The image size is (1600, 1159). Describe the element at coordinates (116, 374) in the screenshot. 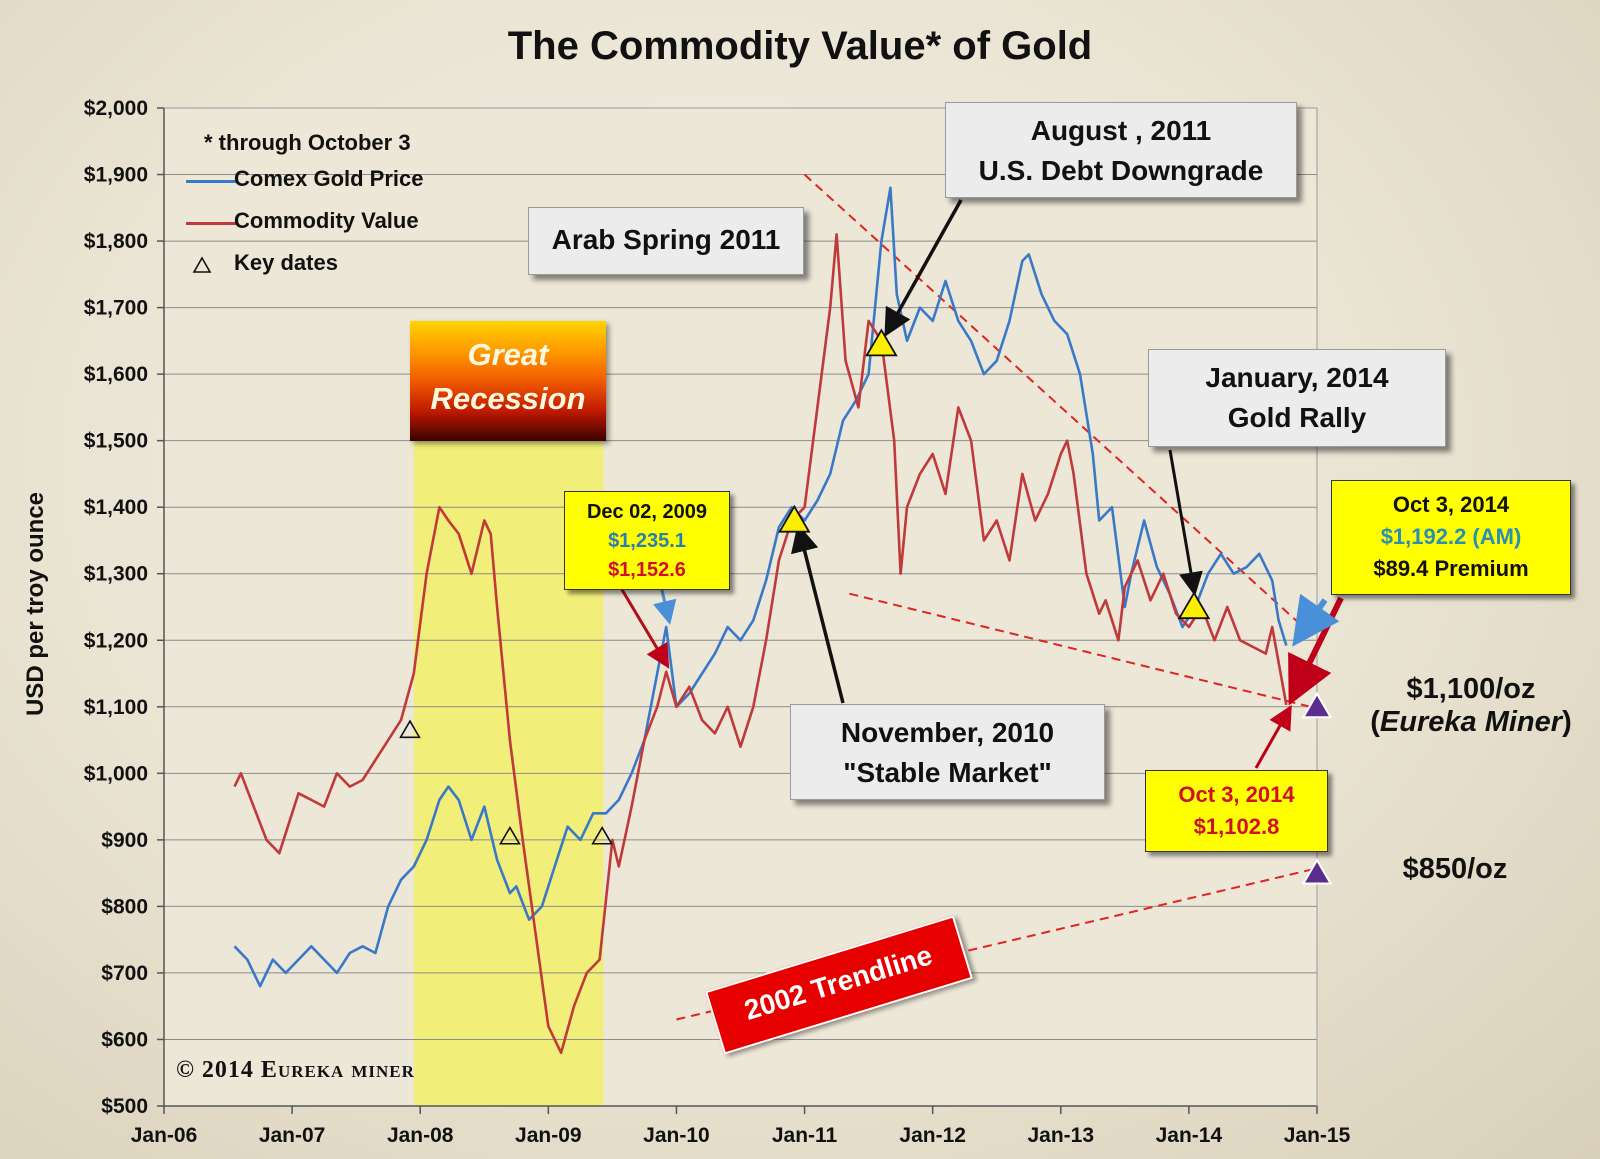

I see `y-tick-label: $1,600` at that location.